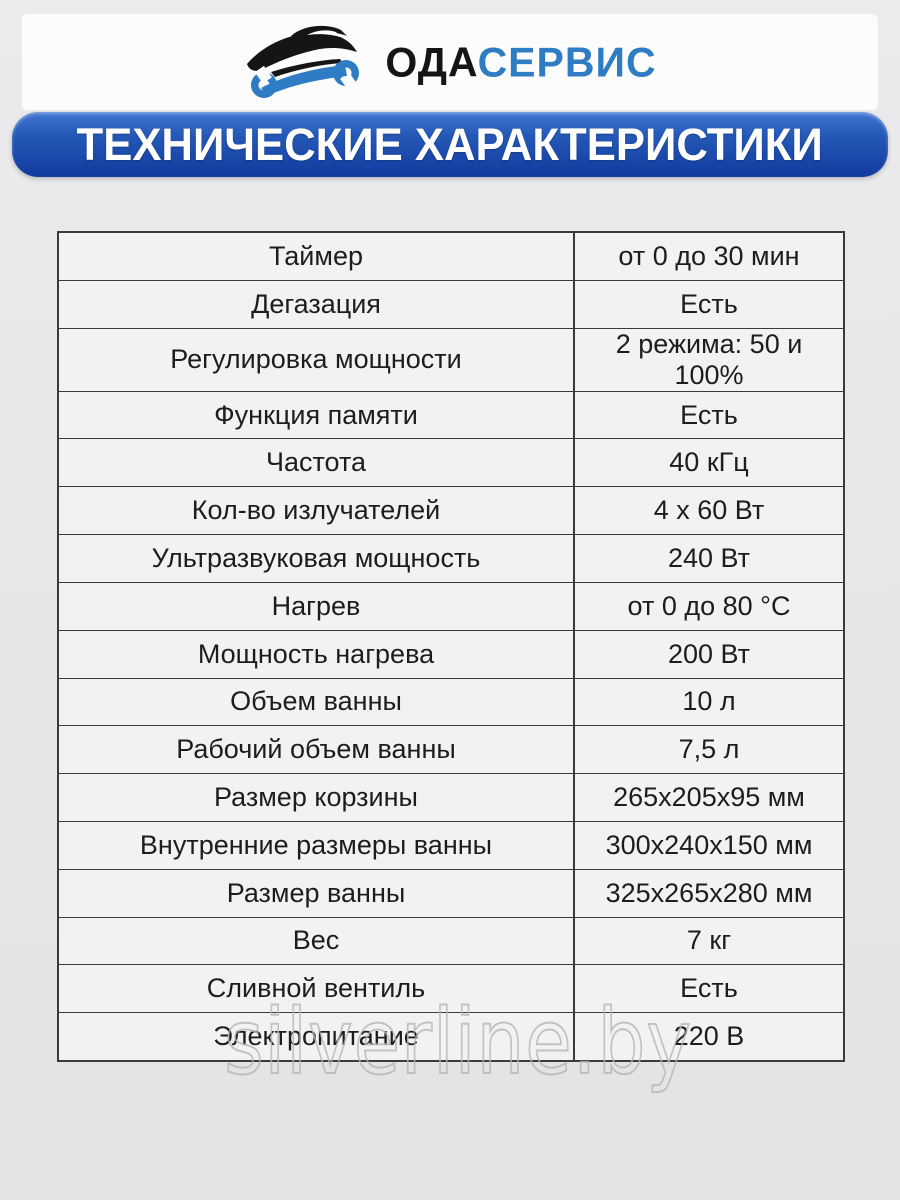  I want to click on spec-value: 2 режима: 50 и 100%, so click(709, 359).